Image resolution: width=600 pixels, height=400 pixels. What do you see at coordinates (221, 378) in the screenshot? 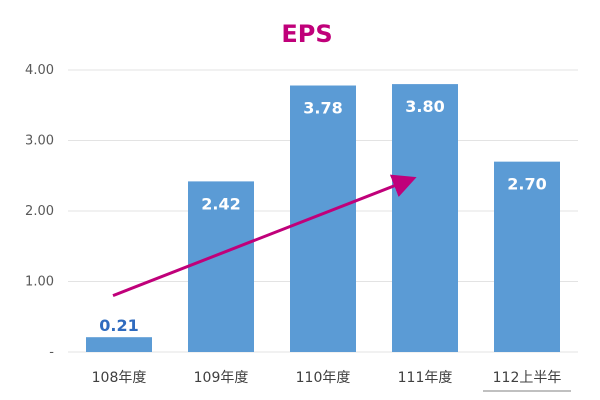
I see `x-tick-label: 109年度` at bounding box center [221, 378].